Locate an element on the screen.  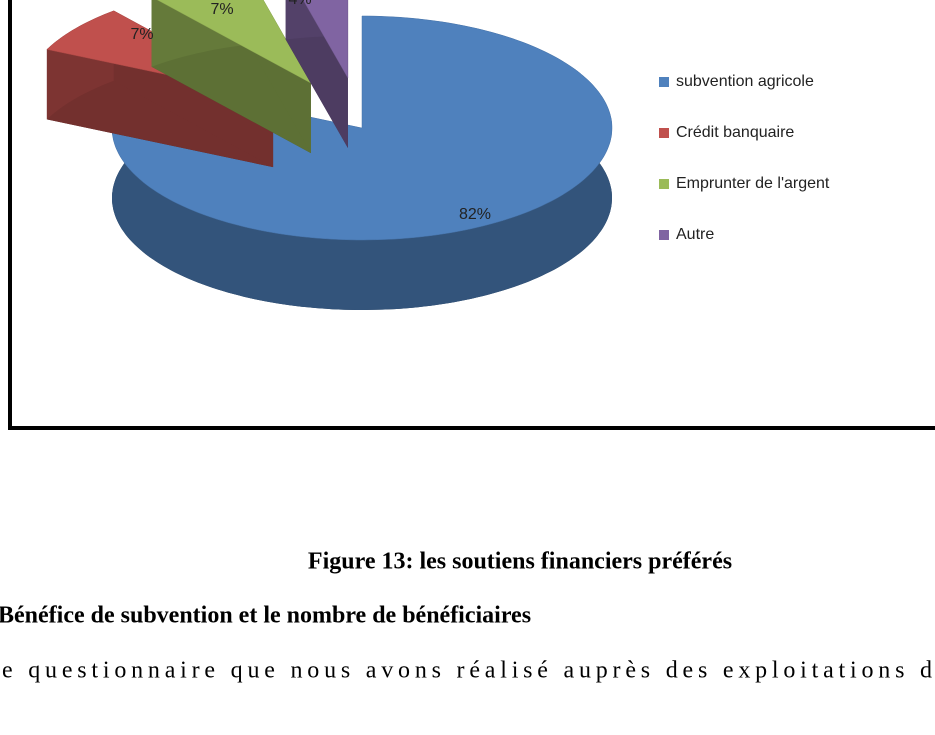
legend-label: subvention agricole is located at coordinates (745, 81).